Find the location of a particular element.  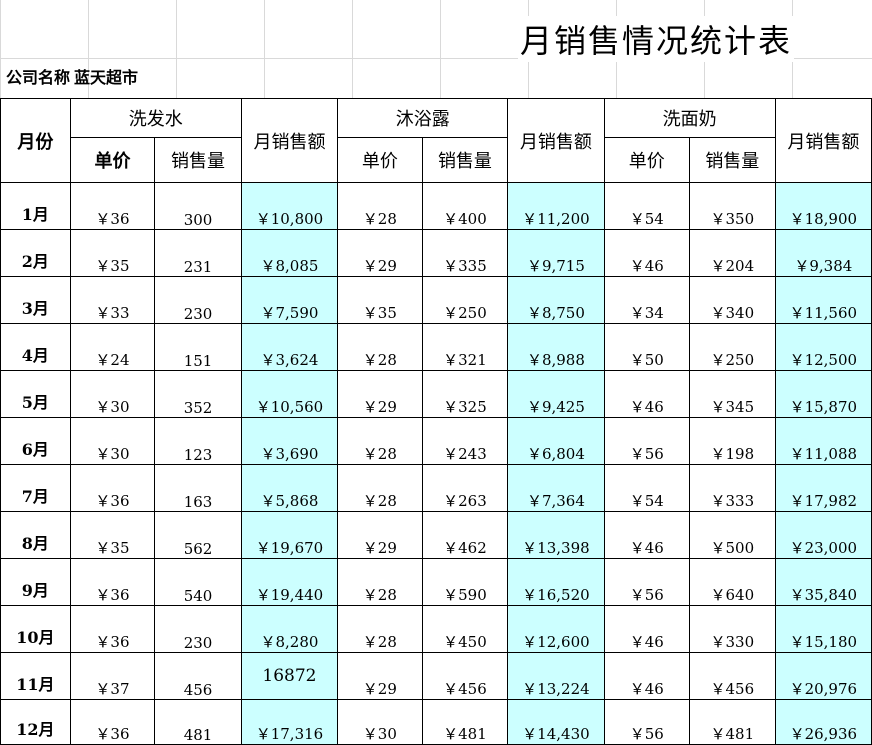

header-amount-shampoo: 月销售额 is located at coordinates (289, 140).